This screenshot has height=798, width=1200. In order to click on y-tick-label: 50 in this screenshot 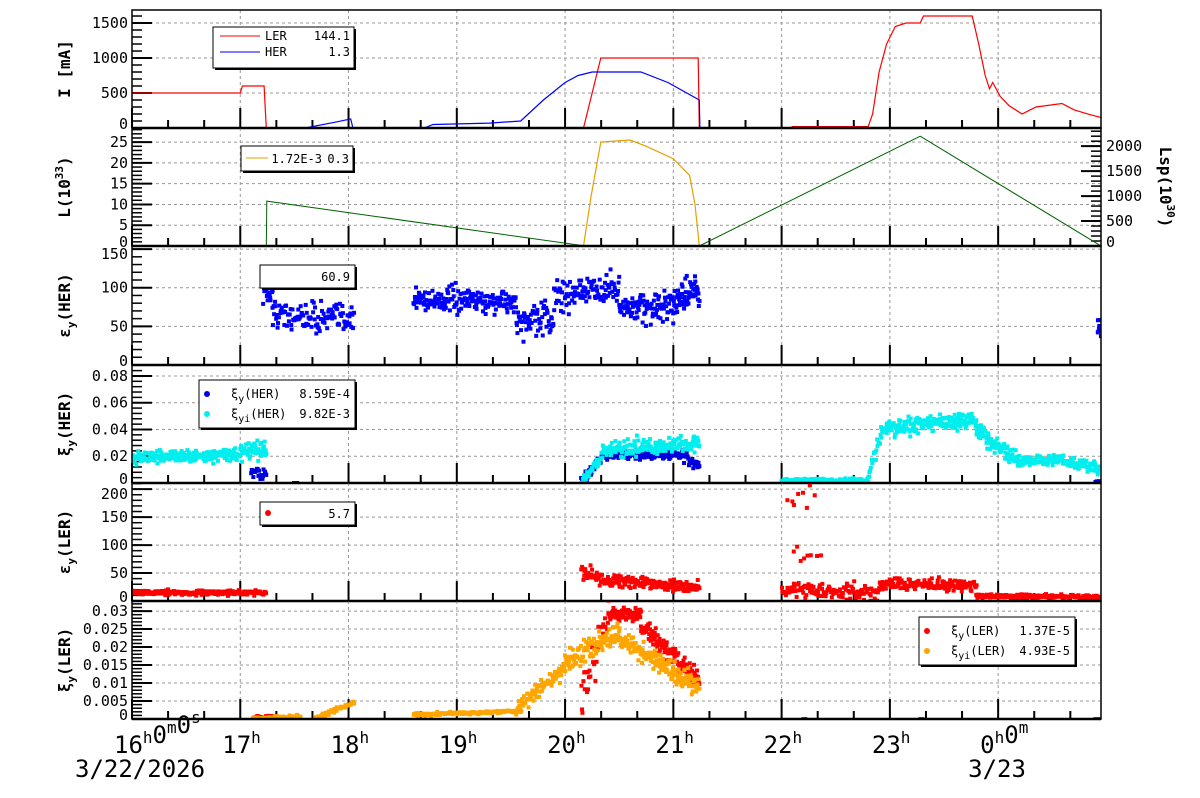, I will do `click(119, 573)`.